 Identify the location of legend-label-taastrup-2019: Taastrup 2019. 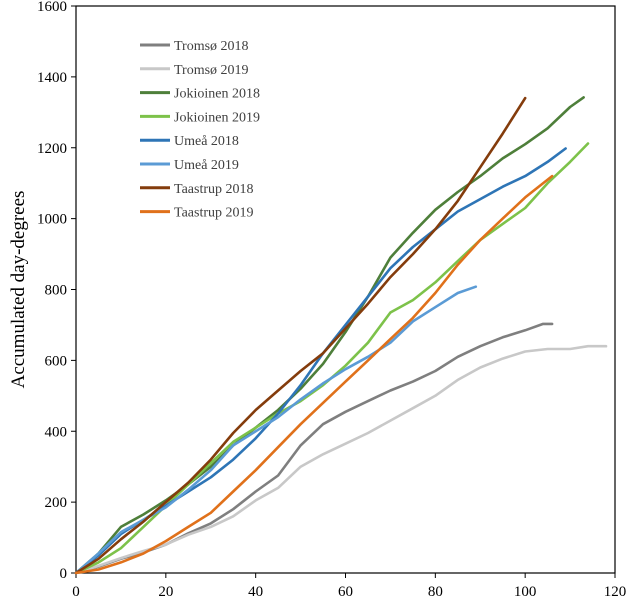
(214, 213).